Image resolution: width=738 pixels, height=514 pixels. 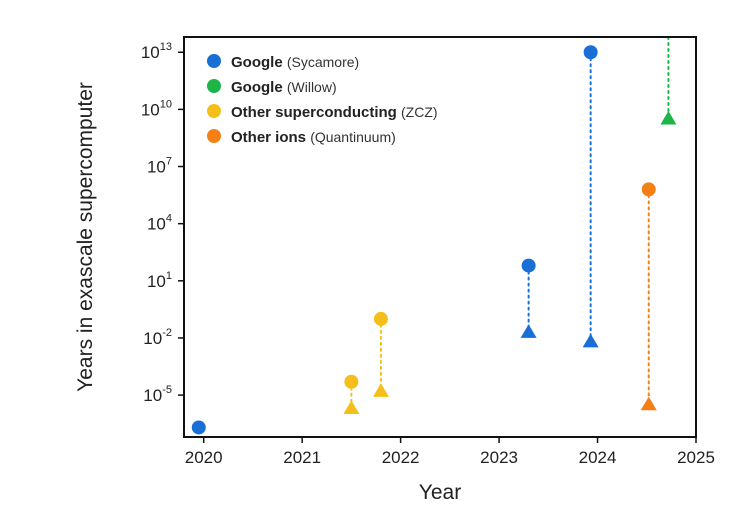 What do you see at coordinates (598, 457) in the screenshot?
I see `x-tick-label: 2024` at bounding box center [598, 457].